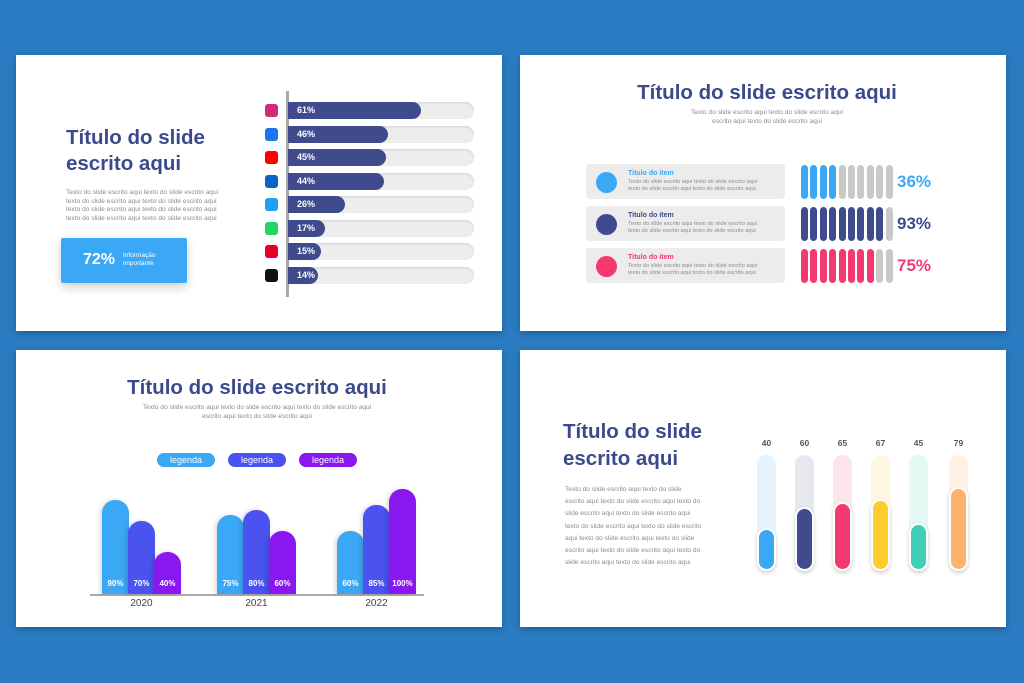 The width and height of the screenshot is (1024, 683). What do you see at coordinates (135, 151) in the screenshot?
I see `slide1-title: Título do slide escrito aqui` at bounding box center [135, 151].